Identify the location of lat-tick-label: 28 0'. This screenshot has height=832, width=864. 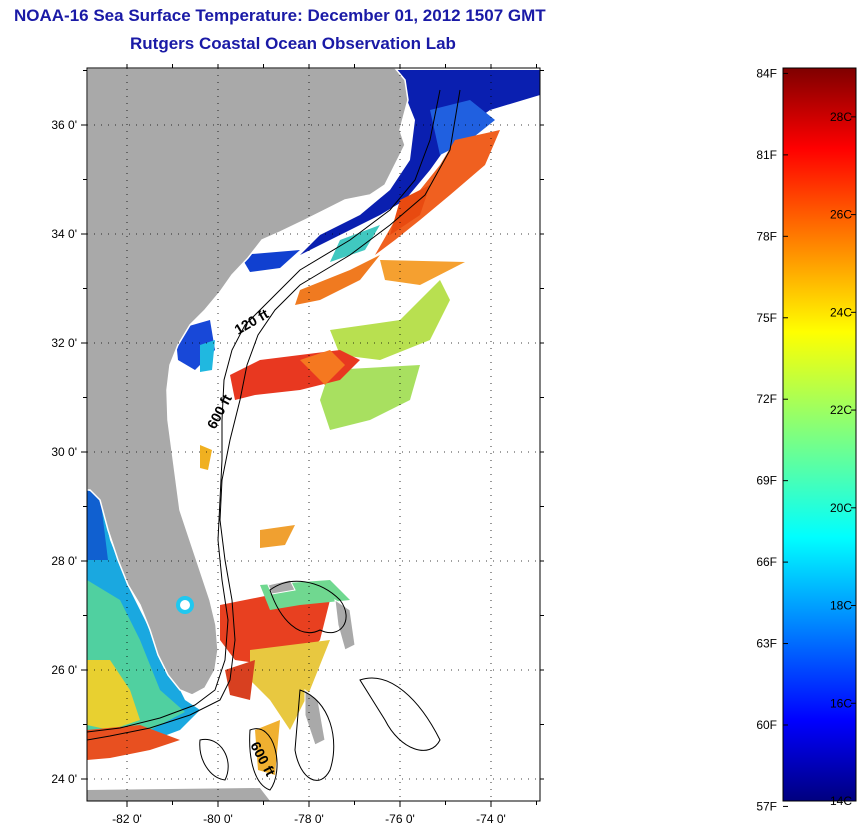
(64, 561).